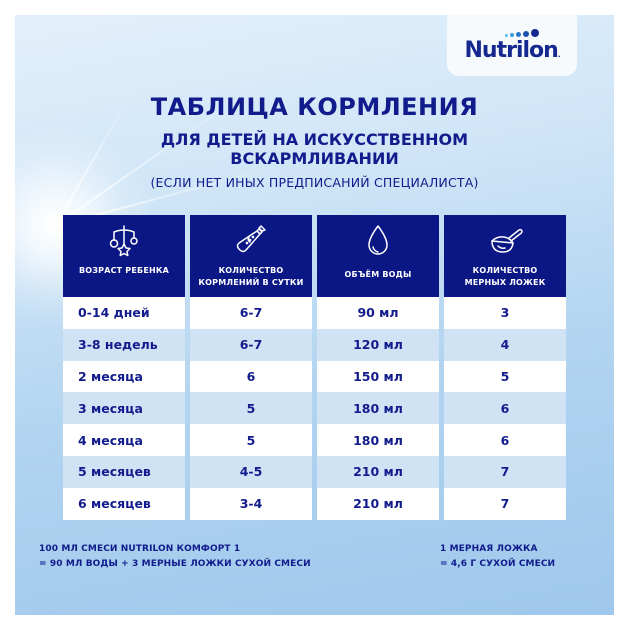 This screenshot has width=630, height=630. What do you see at coordinates (378, 240) in the screenshot?
I see `water-drop-icon` at bounding box center [378, 240].